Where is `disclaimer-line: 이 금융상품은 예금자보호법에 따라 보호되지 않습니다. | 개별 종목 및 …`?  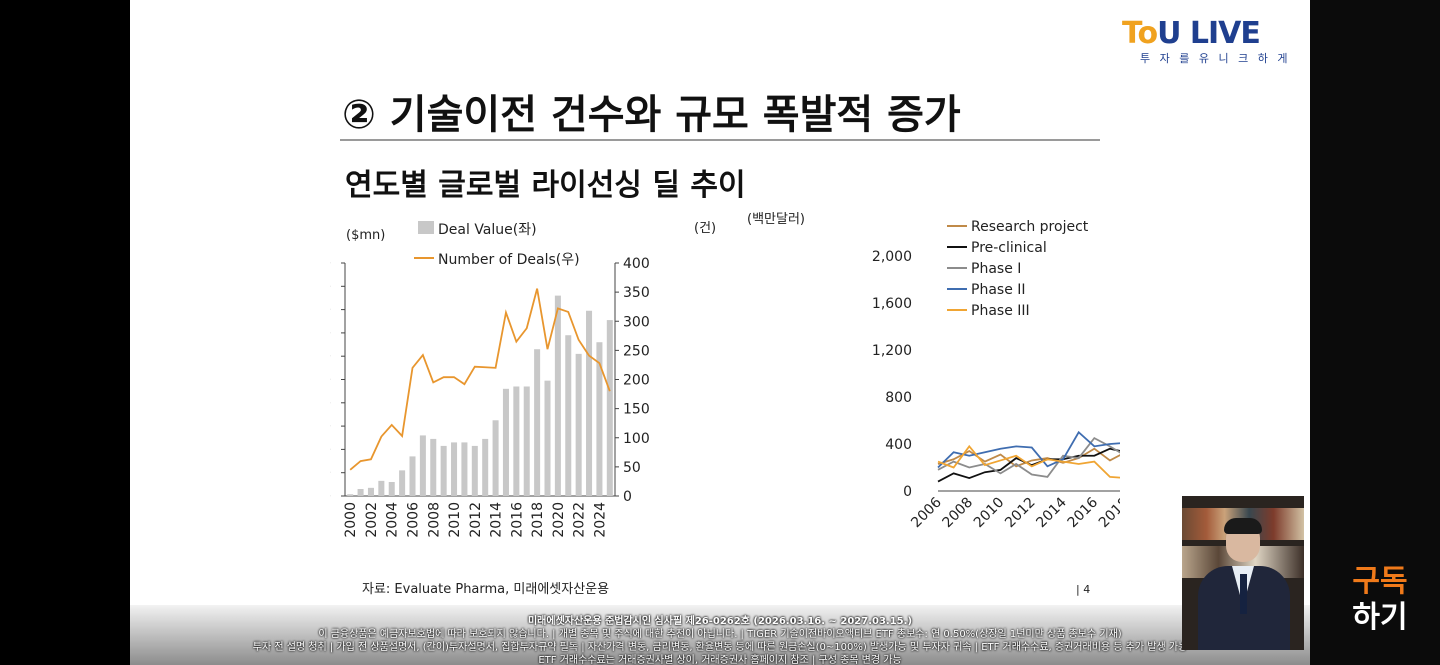
disclaimer-line: 이 금융상품은 예금자보호법에 따라 보호되지 않습니다. | 개별 종목 및 … is located at coordinates (720, 634).